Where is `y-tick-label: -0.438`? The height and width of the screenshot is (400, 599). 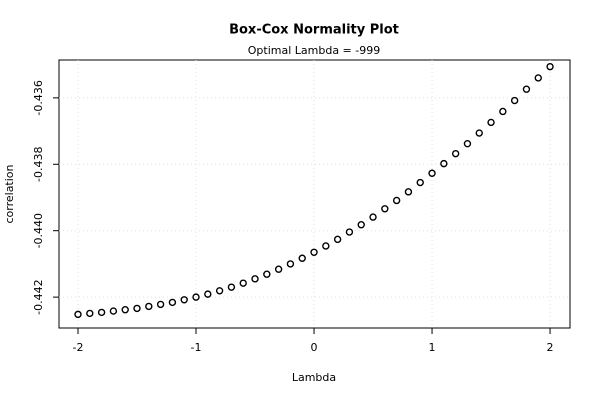
y-tick-label: -0.438 is located at coordinates (38, 164).